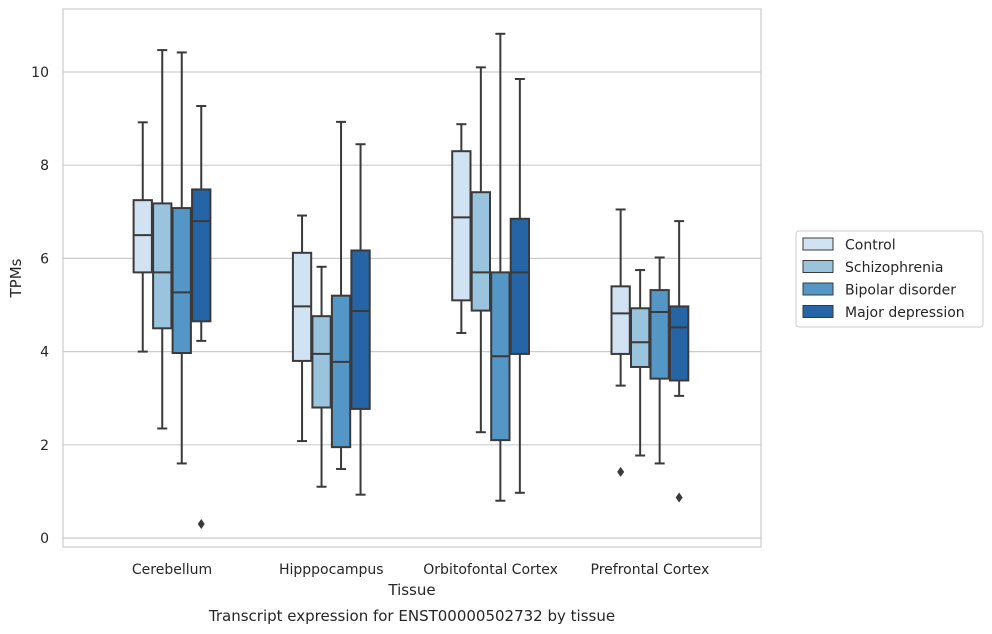  I want to click on legend-label: Major depression, so click(905, 313).